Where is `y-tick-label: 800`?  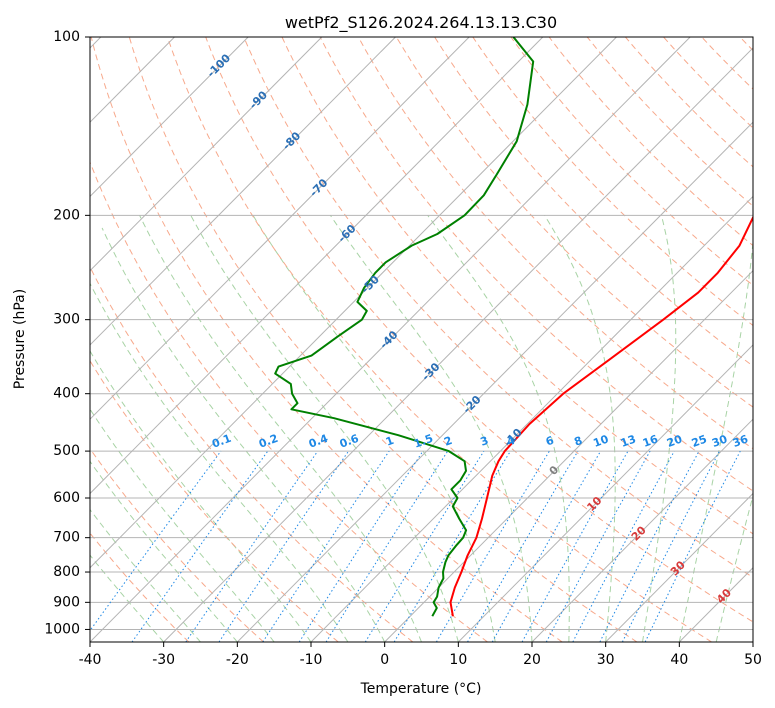 y-tick-label: 800 is located at coordinates (66, 572).